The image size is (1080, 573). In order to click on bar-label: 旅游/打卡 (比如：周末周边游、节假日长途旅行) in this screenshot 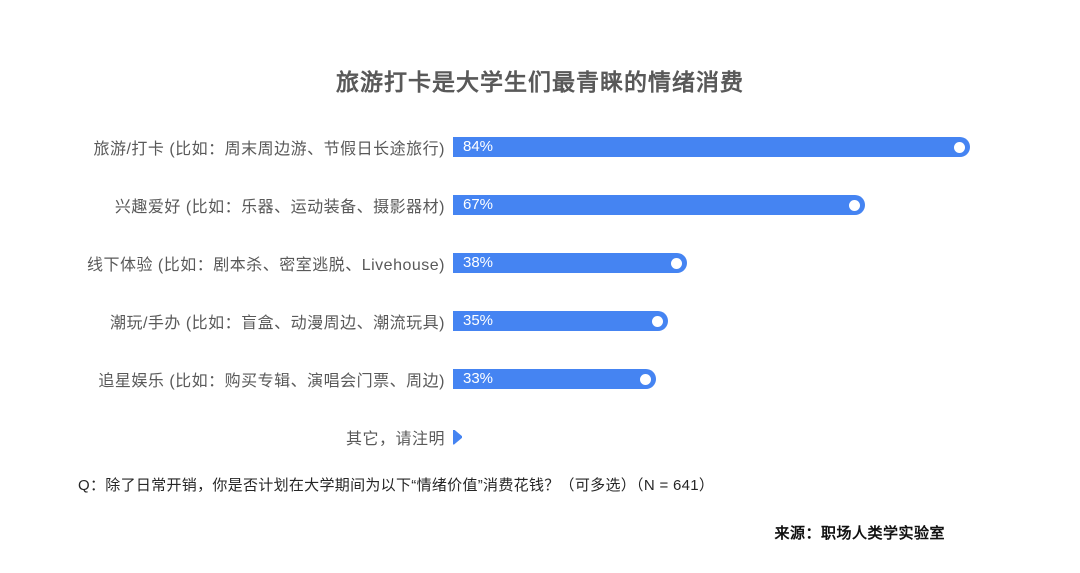, I will do `click(269, 149)`.